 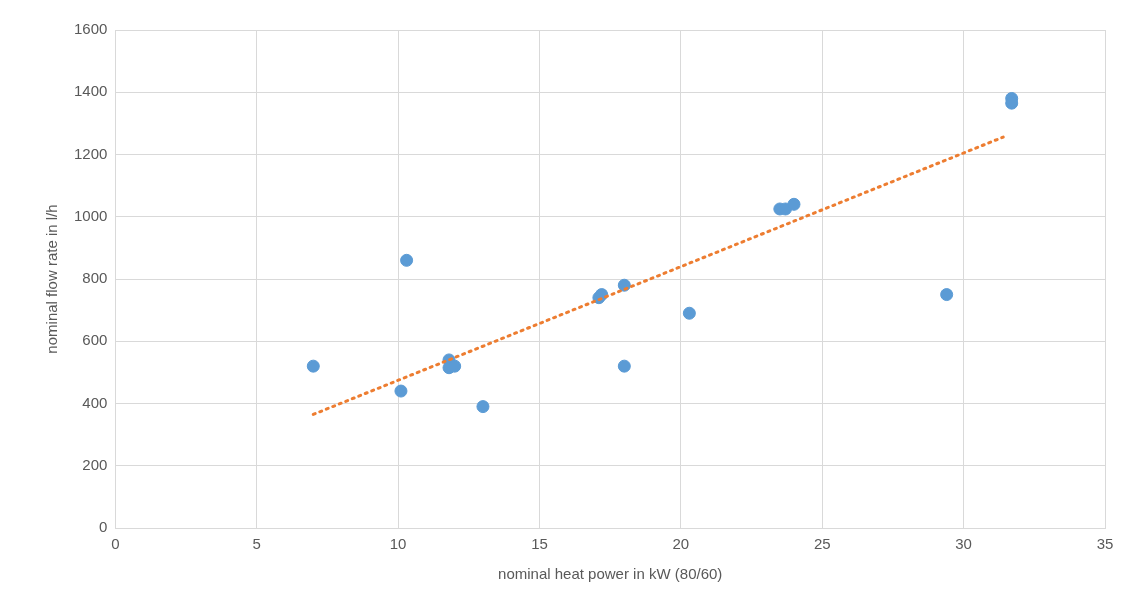 I want to click on y-tick-label: 800, so click(x=95, y=278).